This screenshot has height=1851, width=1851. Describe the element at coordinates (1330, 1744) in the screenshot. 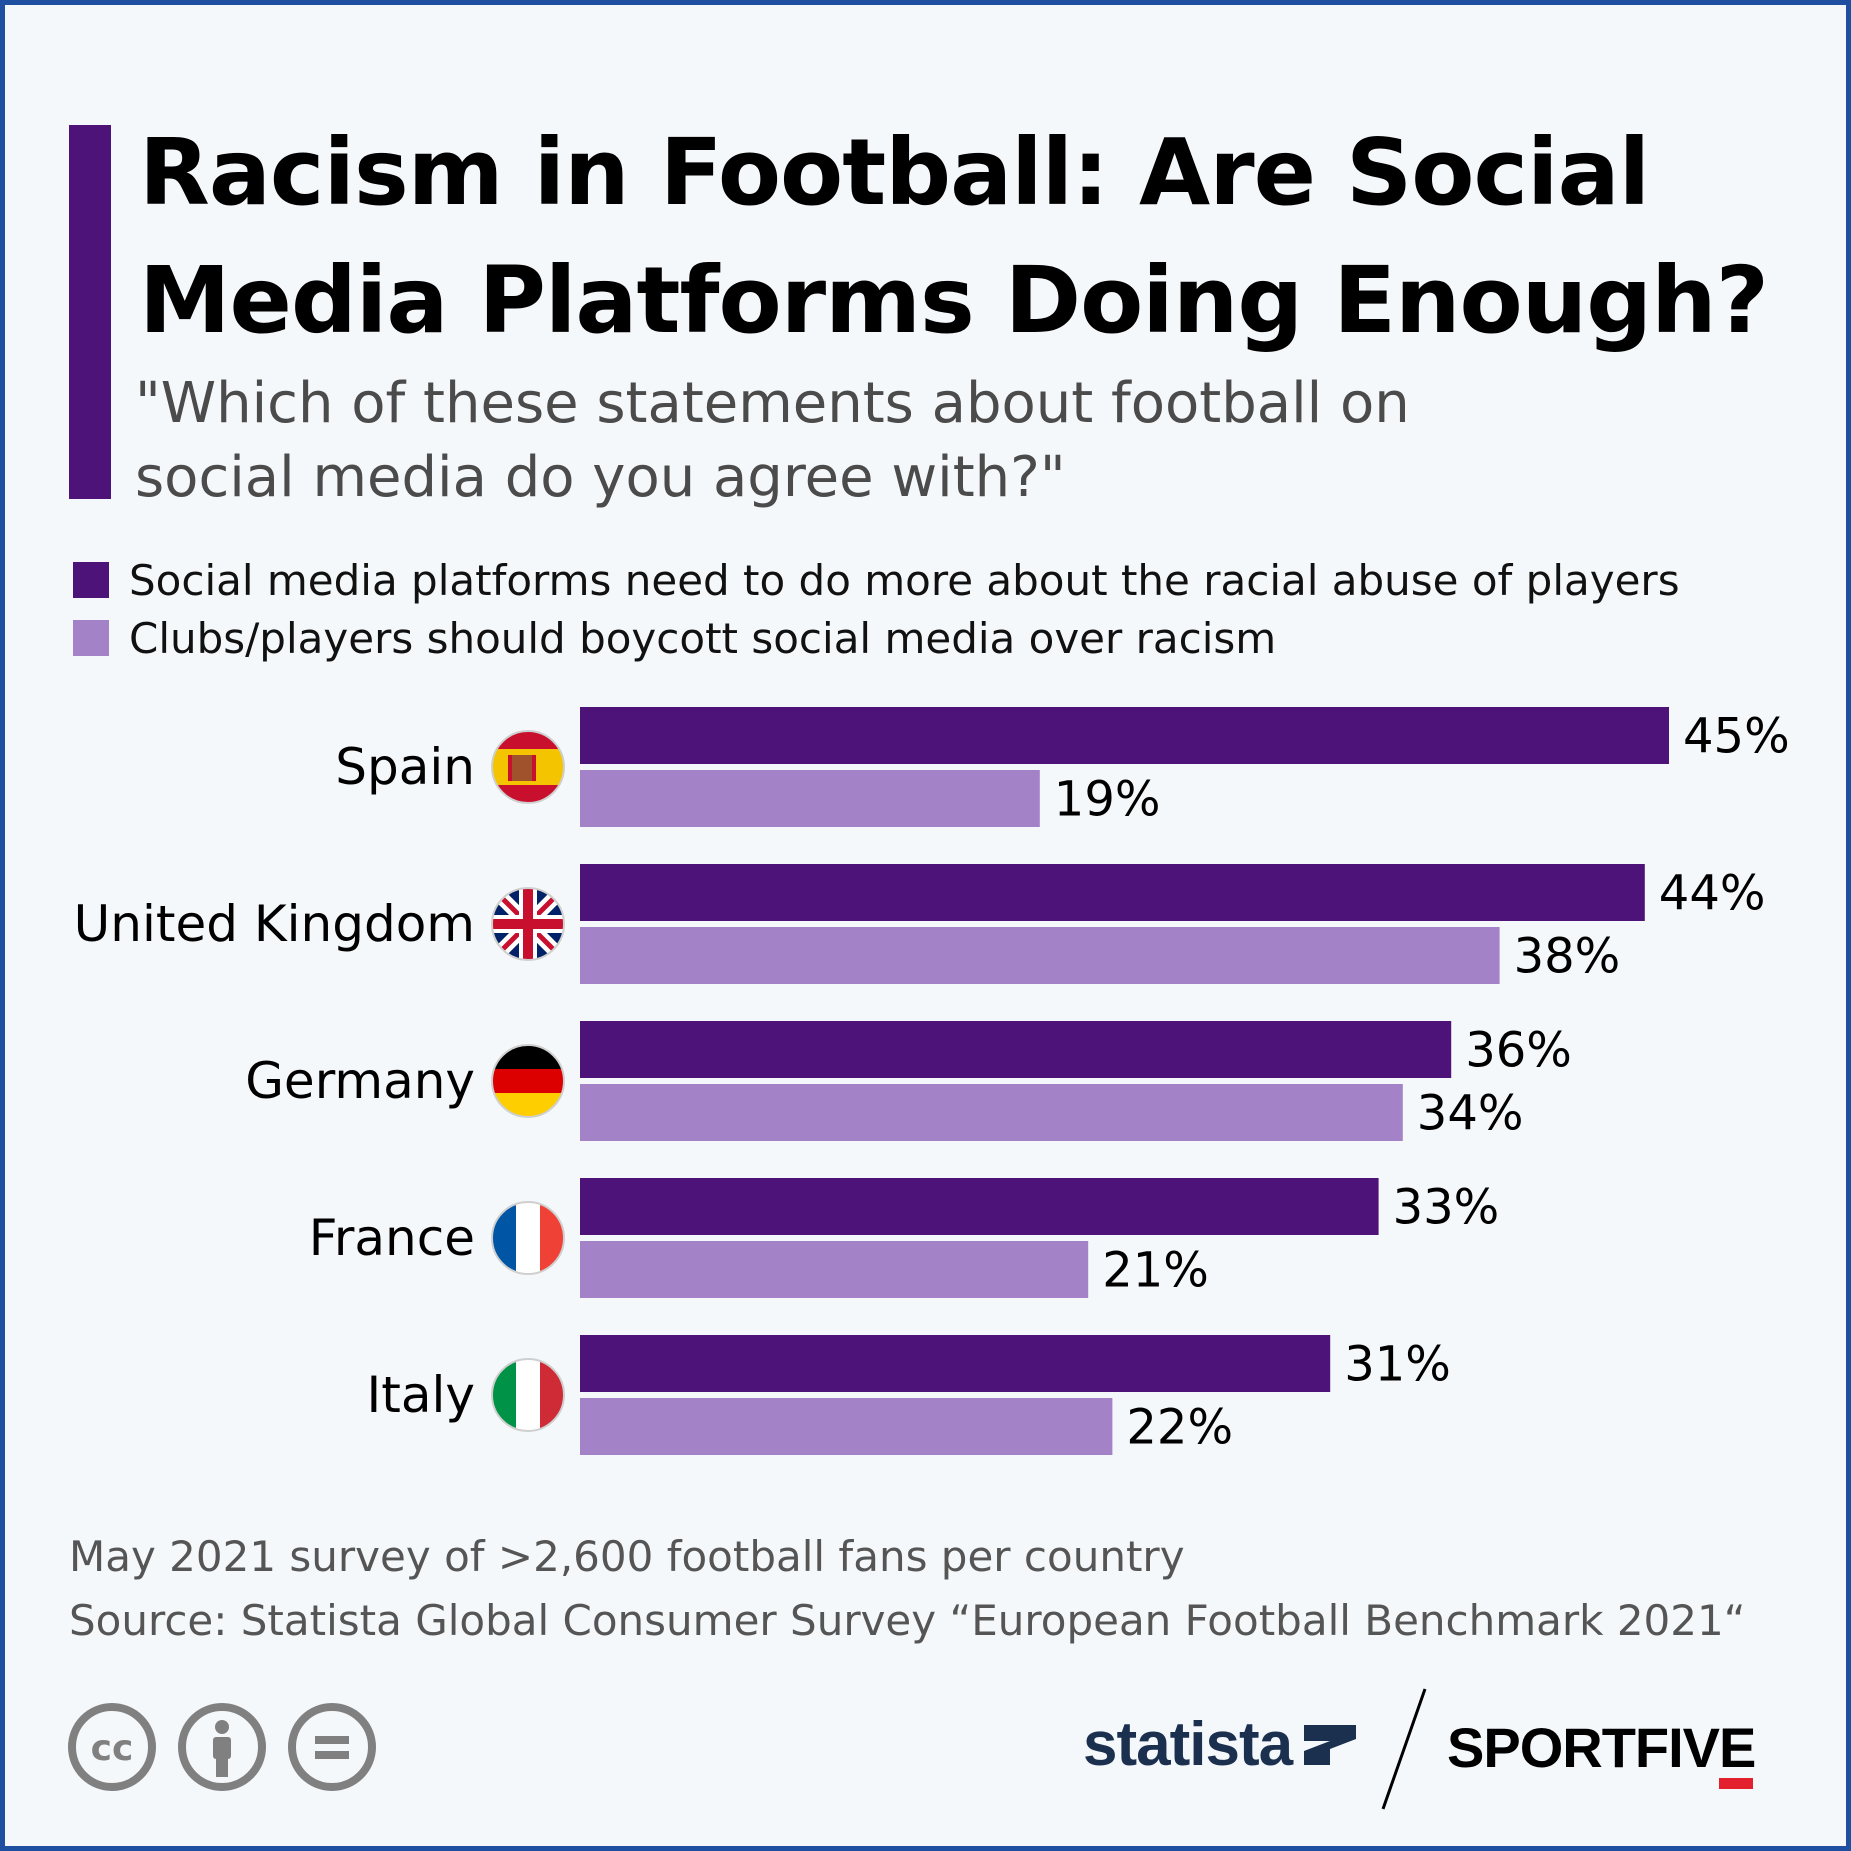

I see `statista-mark-icon` at that location.